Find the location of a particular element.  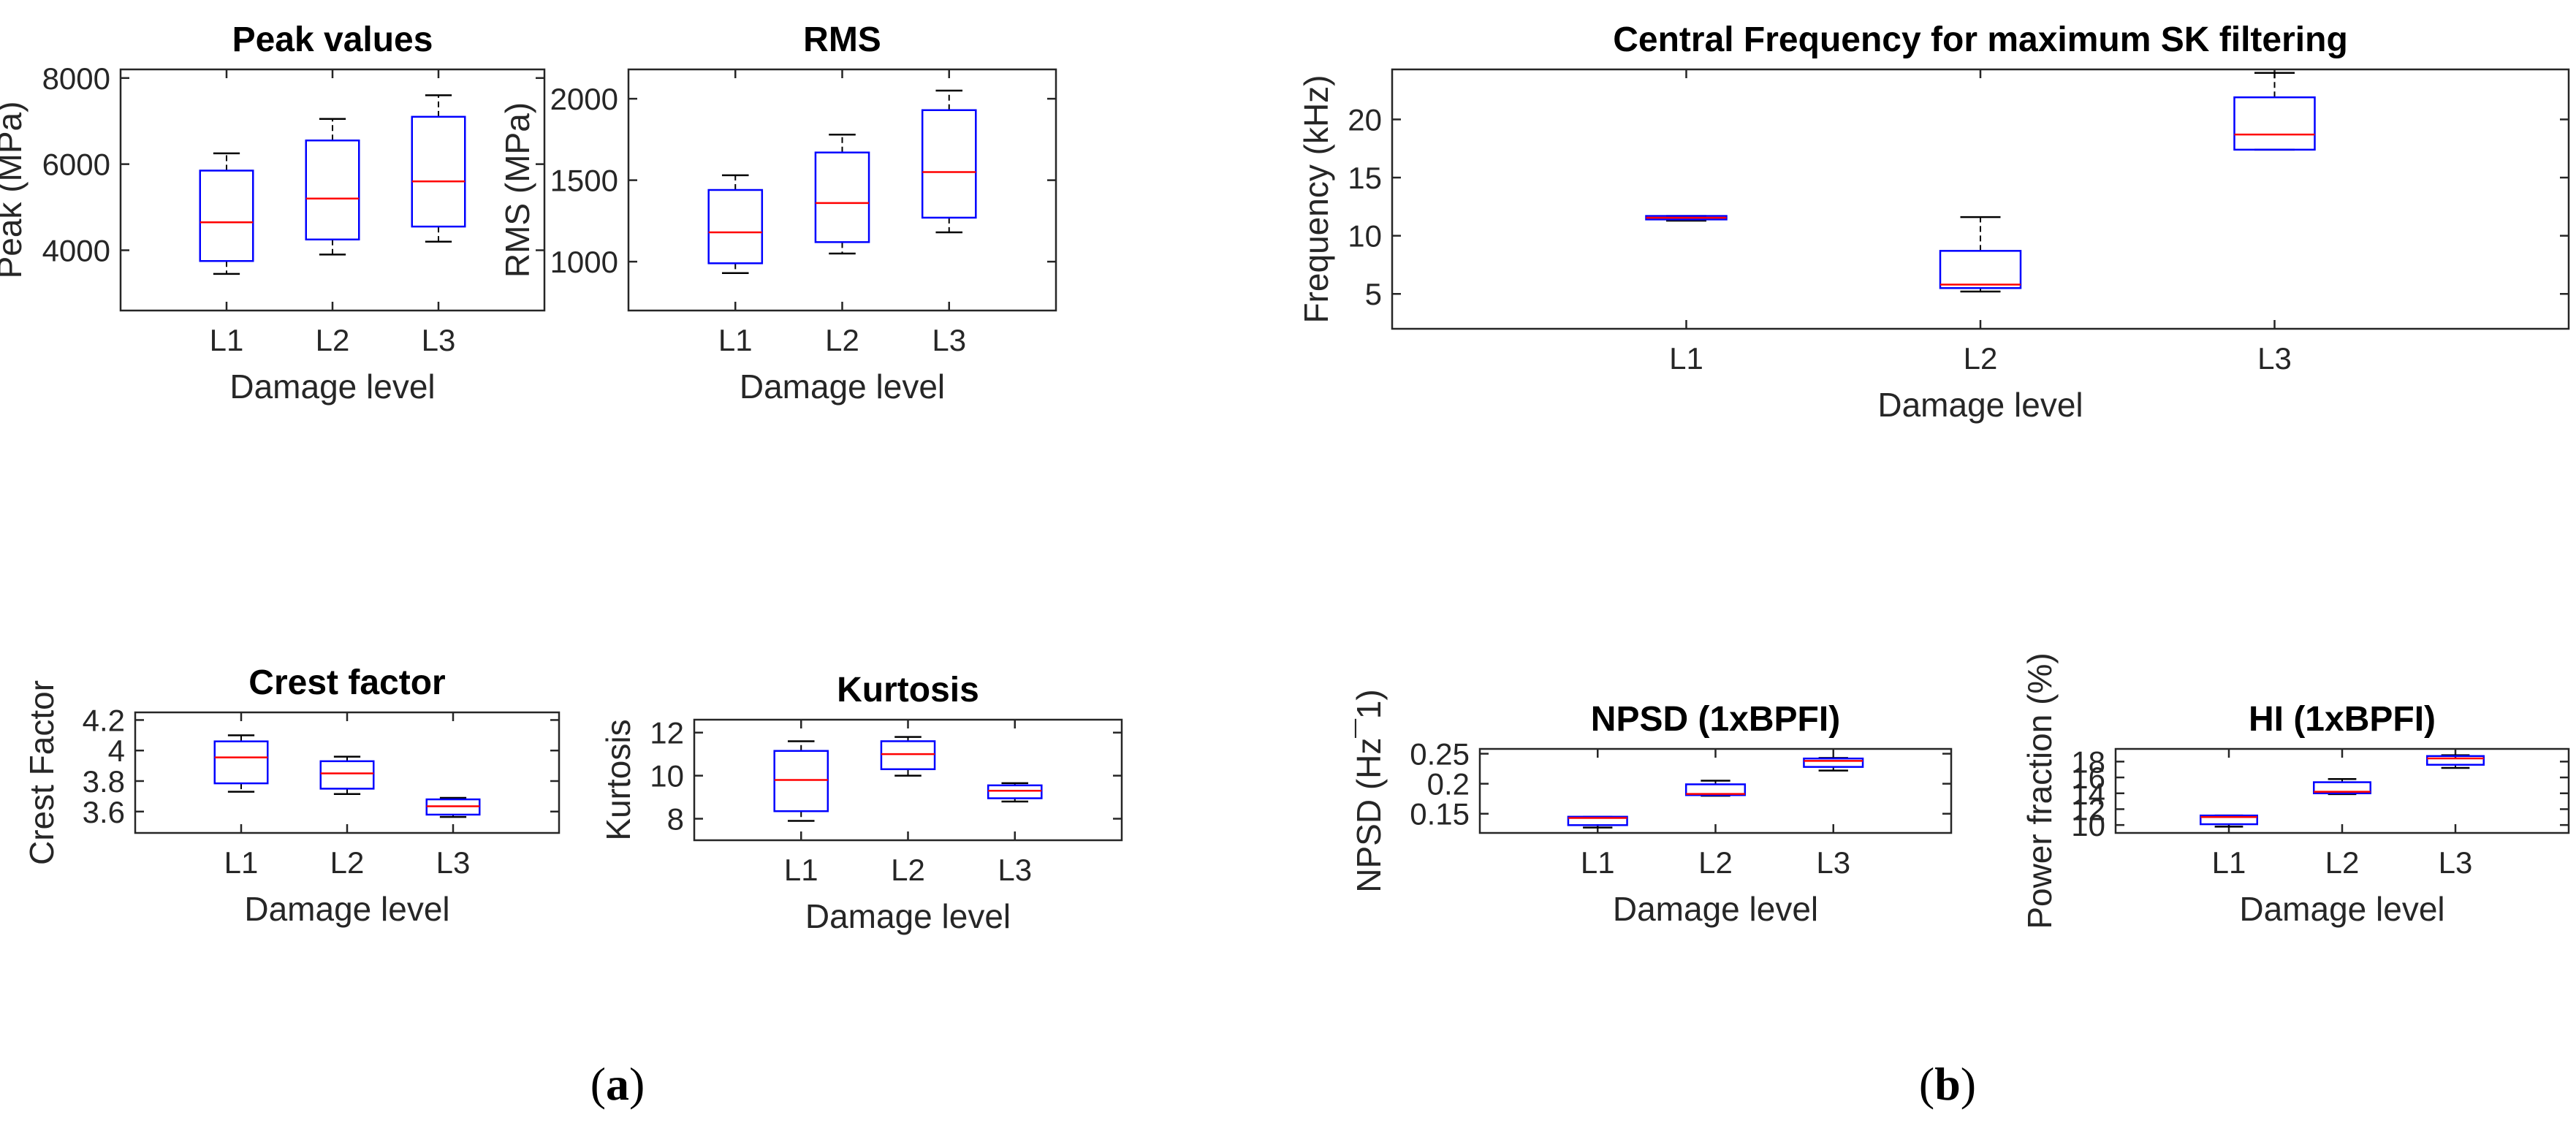

y-tick-label: 3.6 is located at coordinates (104, 812).